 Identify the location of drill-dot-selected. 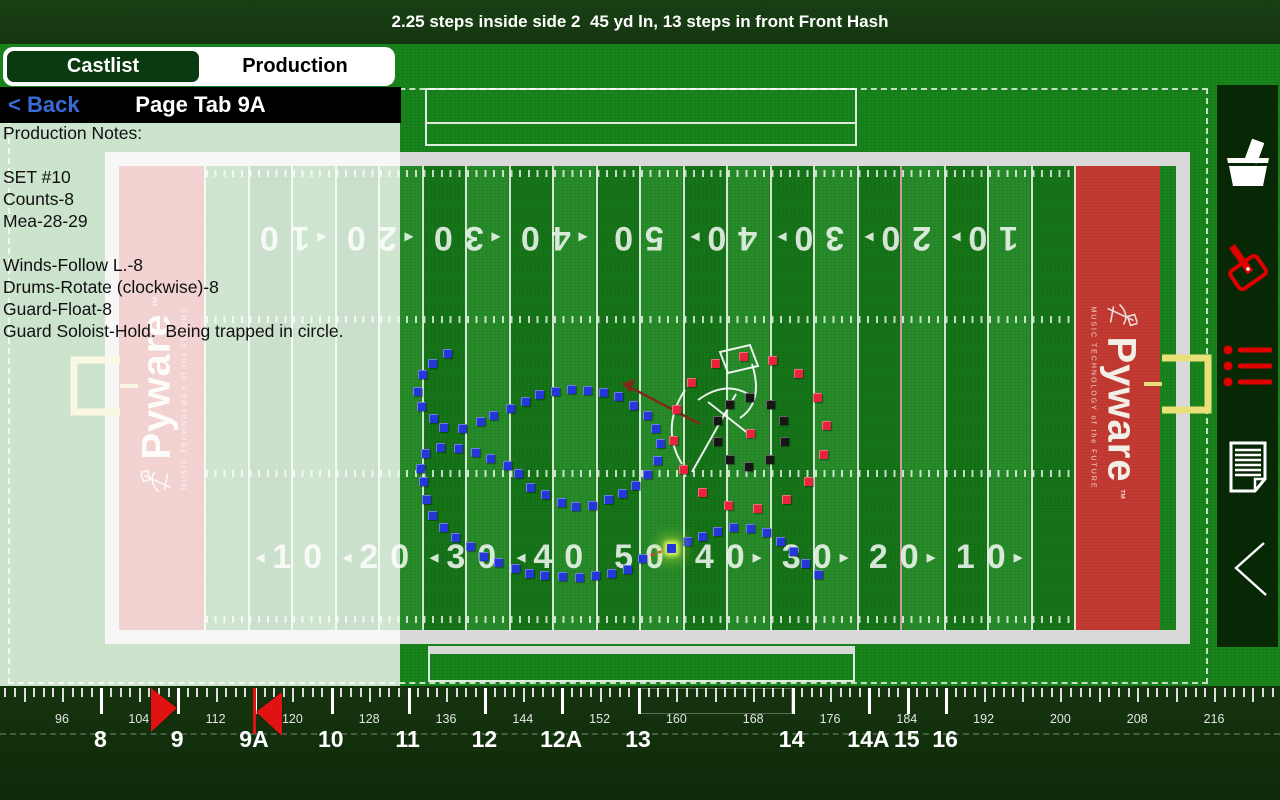
(671, 548).